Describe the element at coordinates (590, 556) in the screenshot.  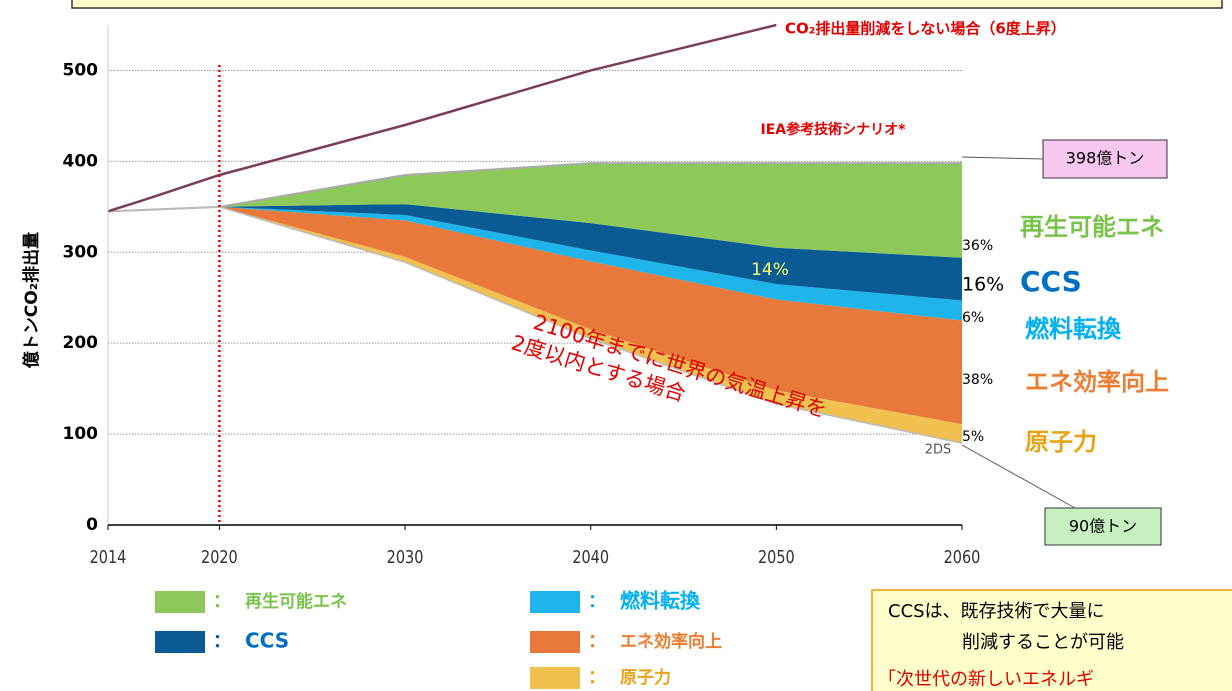
I see `x-tick-label: 2040` at that location.